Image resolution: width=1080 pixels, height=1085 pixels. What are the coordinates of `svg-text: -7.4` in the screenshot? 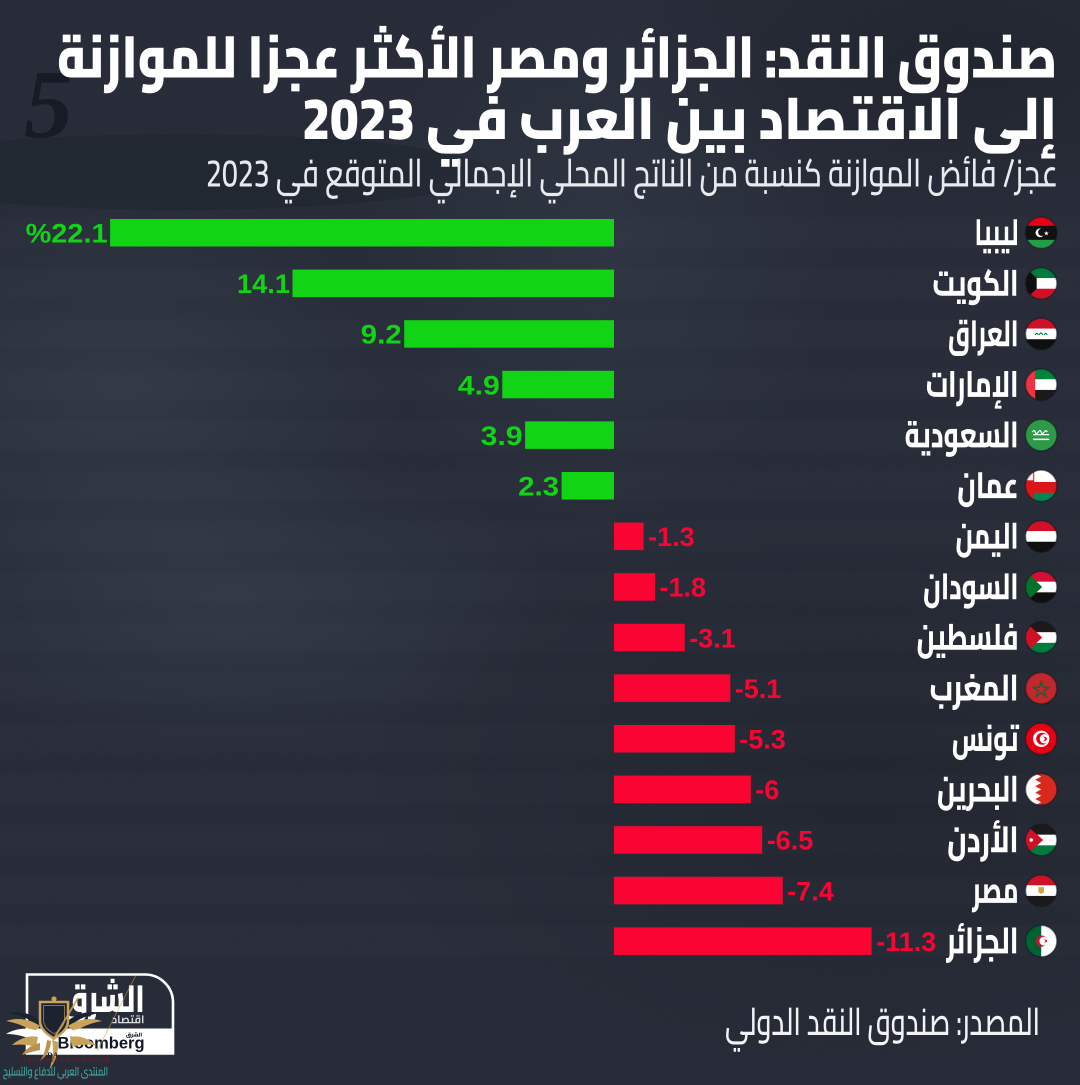 It's located at (810, 891).